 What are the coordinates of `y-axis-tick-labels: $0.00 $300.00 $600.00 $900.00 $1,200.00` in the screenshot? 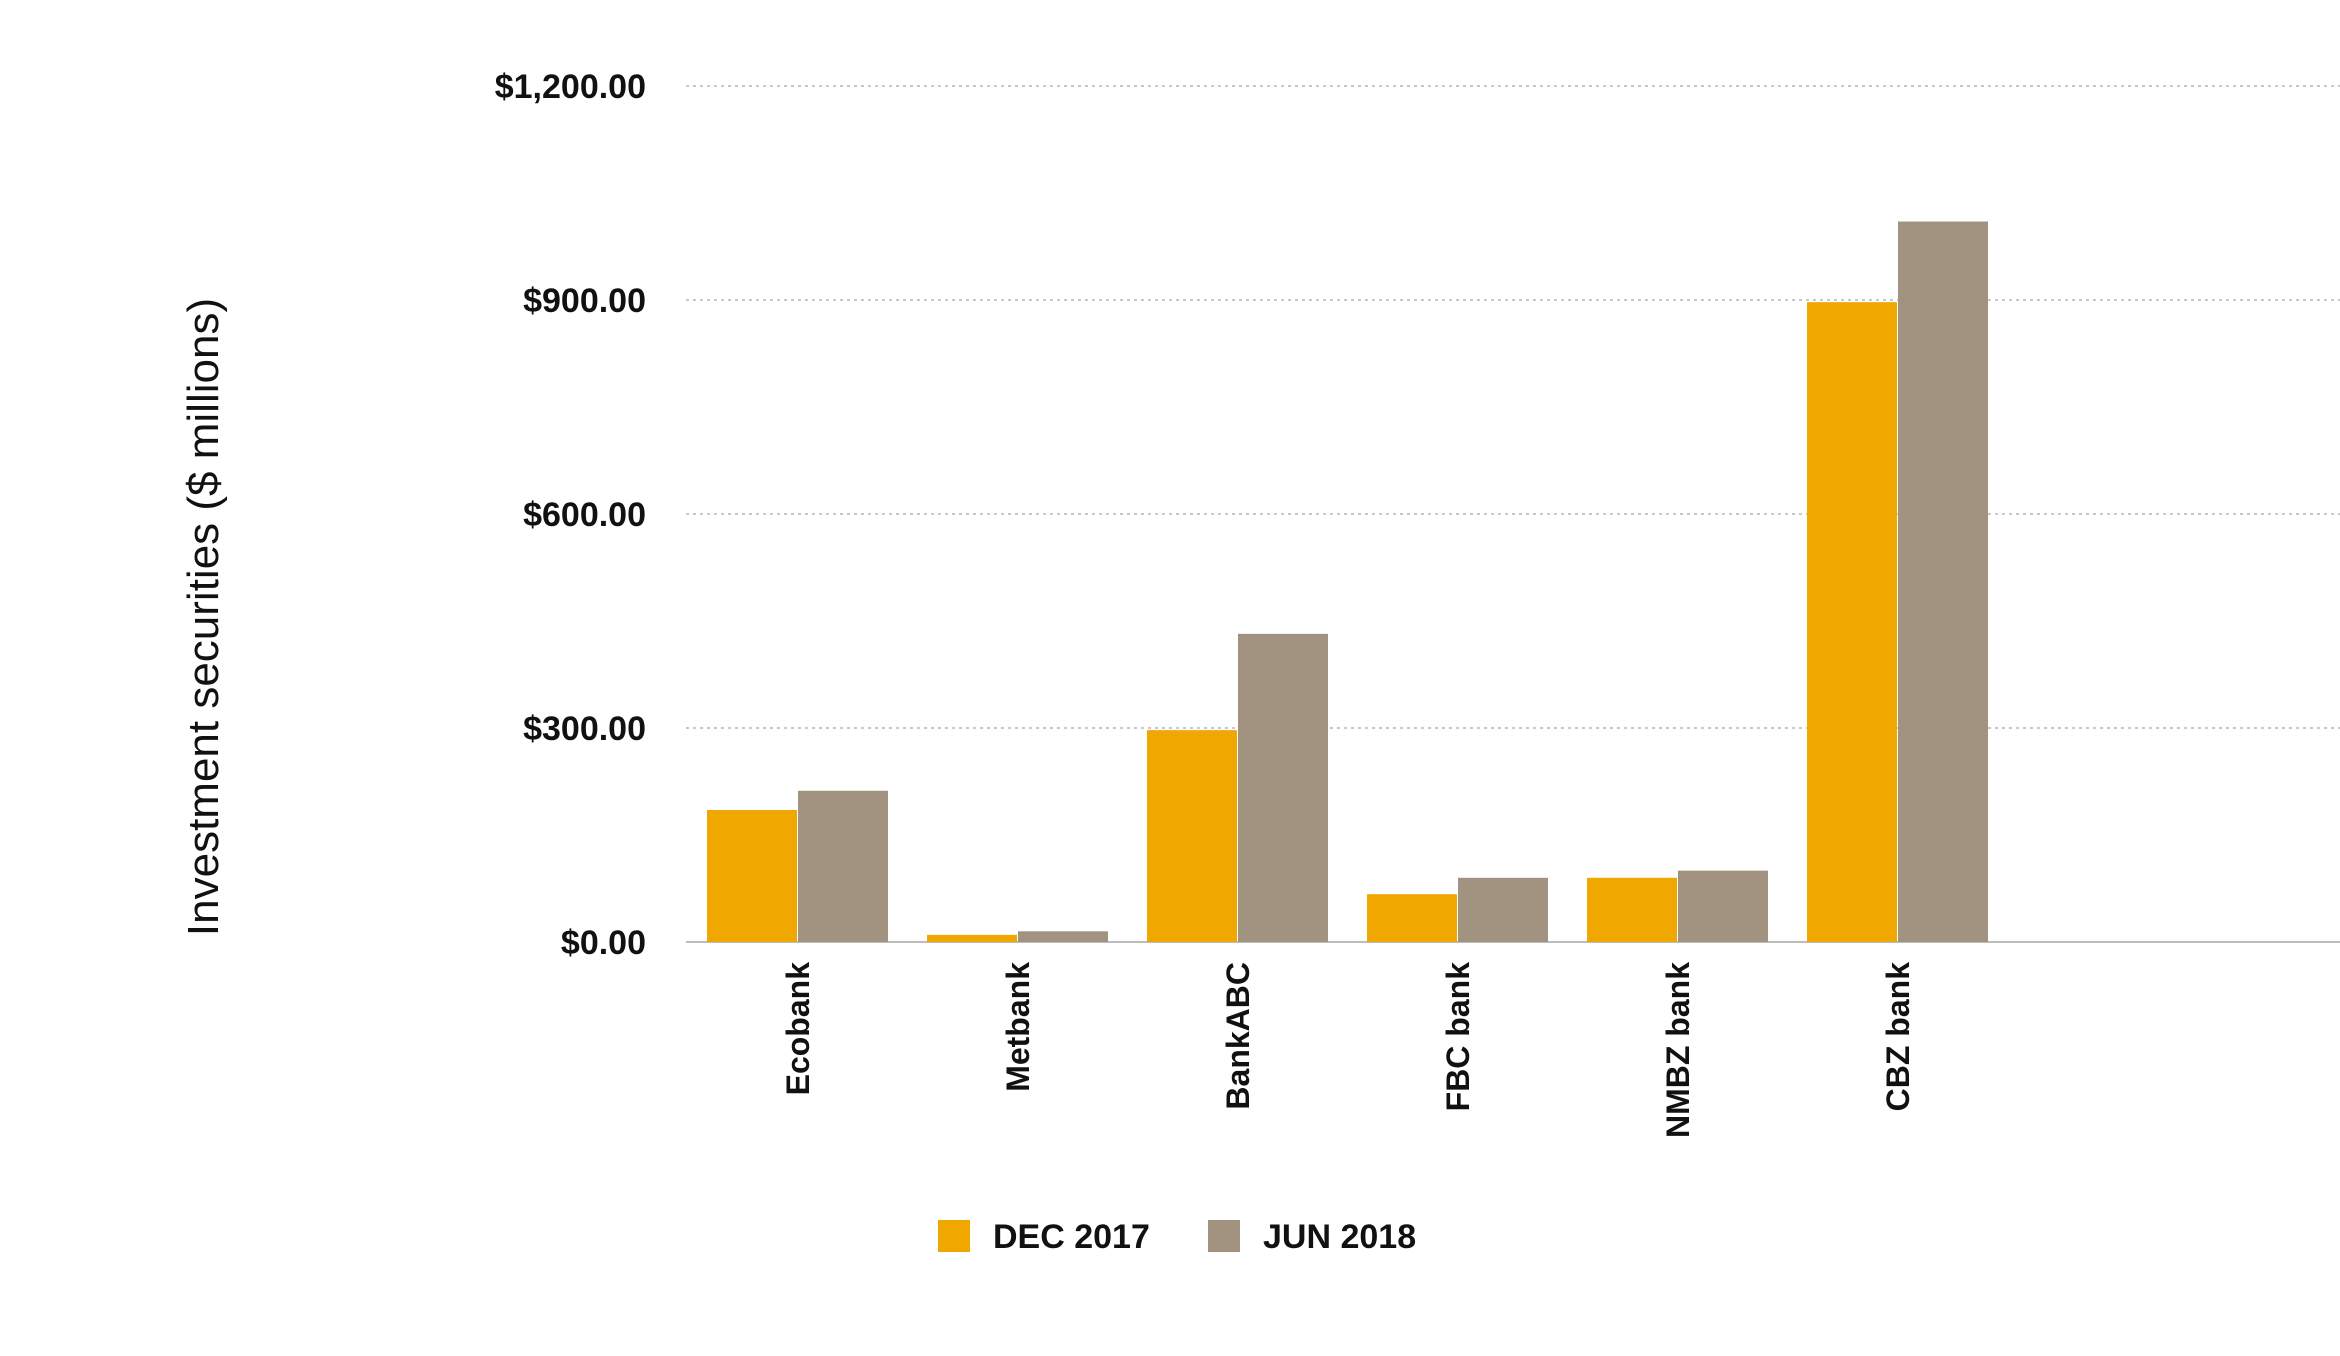 It's located at (570, 515).